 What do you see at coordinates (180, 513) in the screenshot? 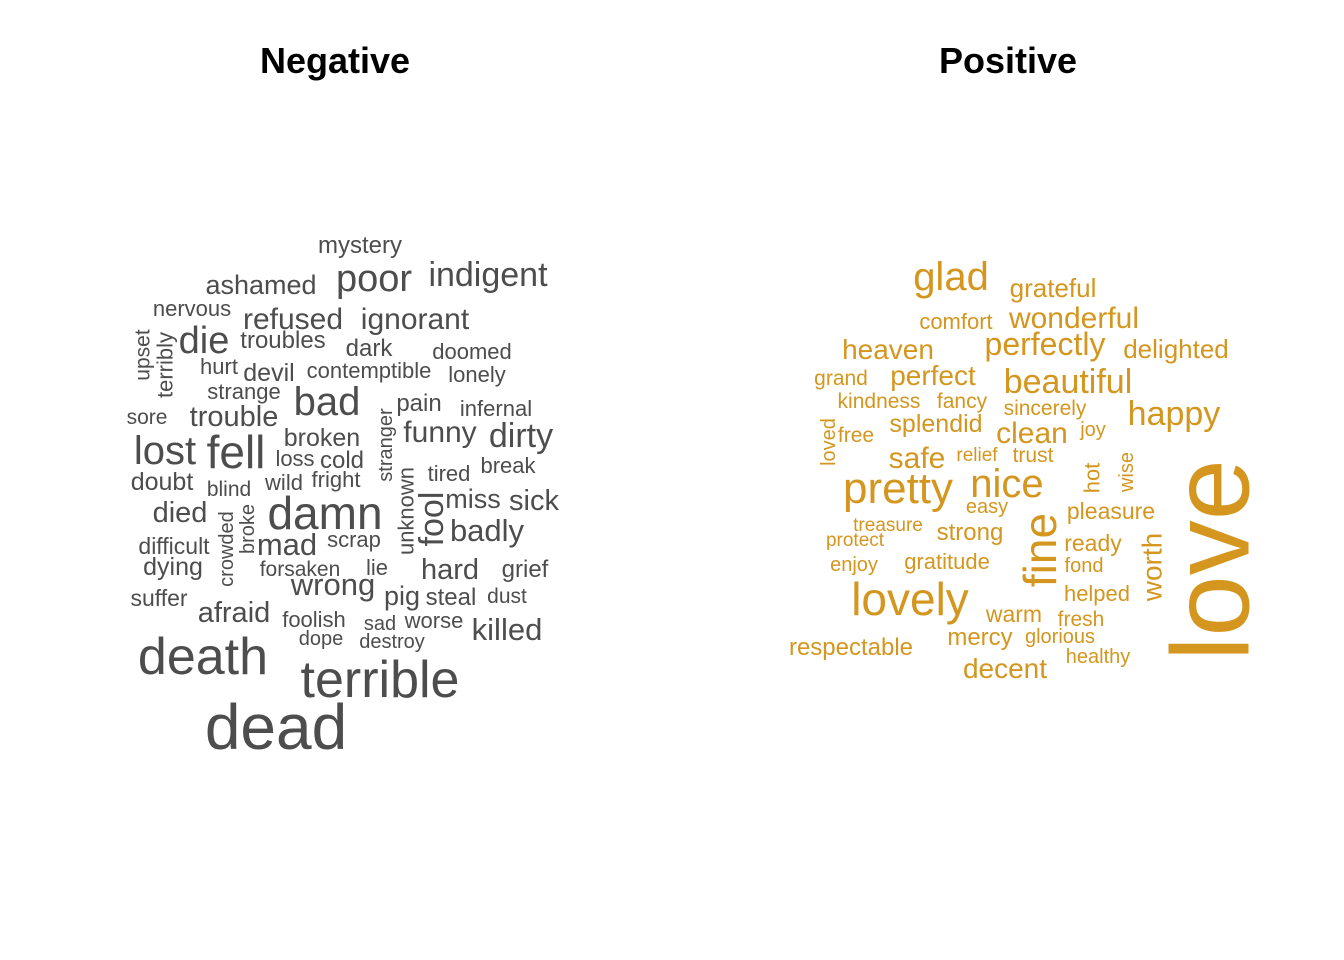
I see `negative-word-died: died` at bounding box center [180, 513].